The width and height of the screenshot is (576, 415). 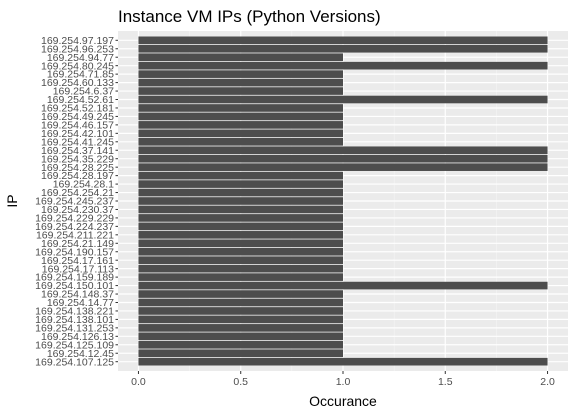 What do you see at coordinates (80, 75) in the screenshot?
I see `y-tick-label: 169.254.71.85` at bounding box center [80, 75].